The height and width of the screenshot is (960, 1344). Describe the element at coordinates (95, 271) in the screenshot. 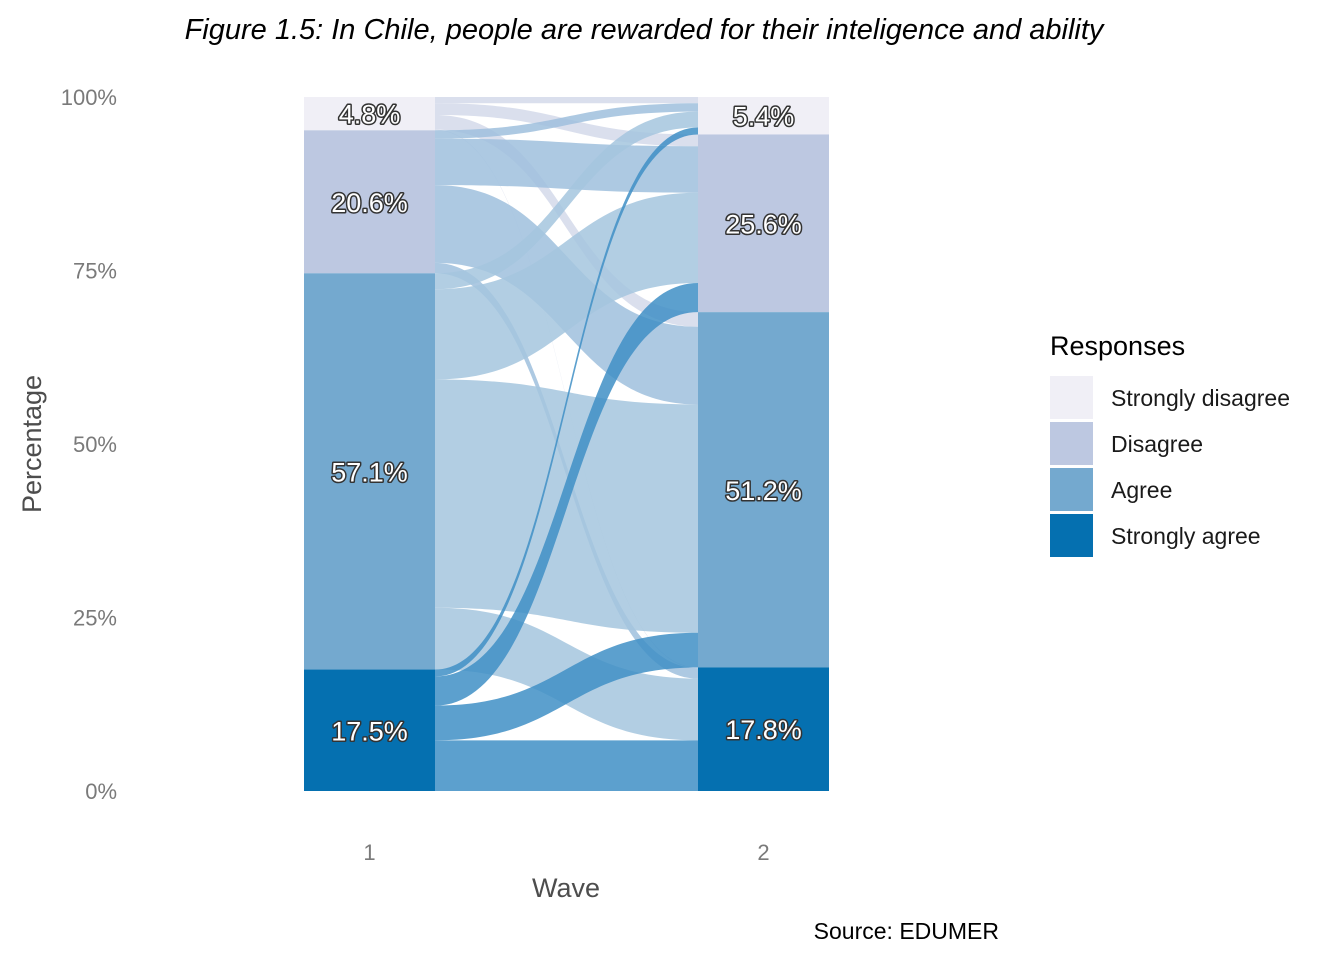

I see `y-tick-label: 75%` at that location.